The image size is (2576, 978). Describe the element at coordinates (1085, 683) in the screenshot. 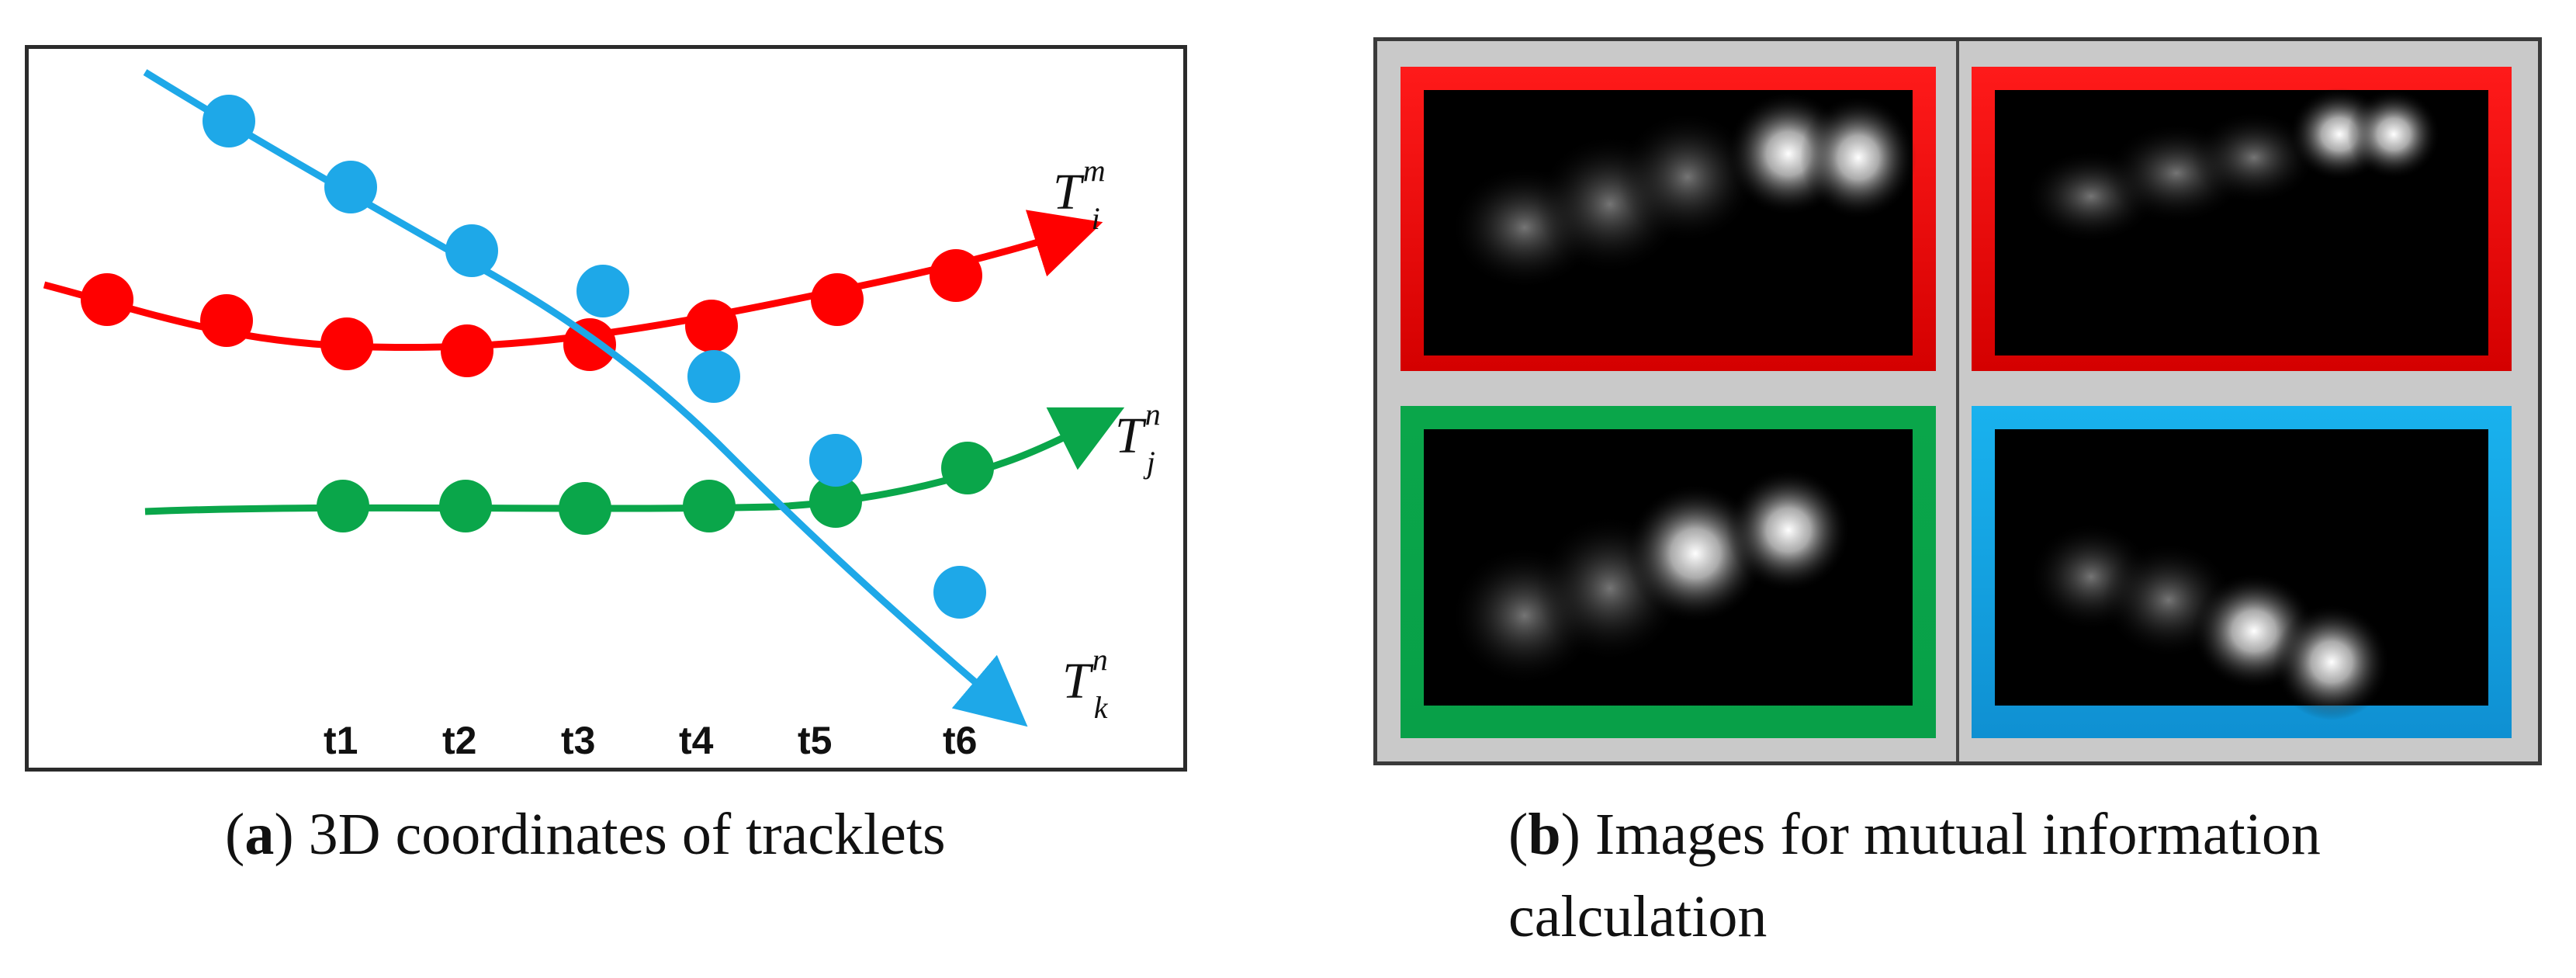

I see `track-label-blue: Tn k` at that location.